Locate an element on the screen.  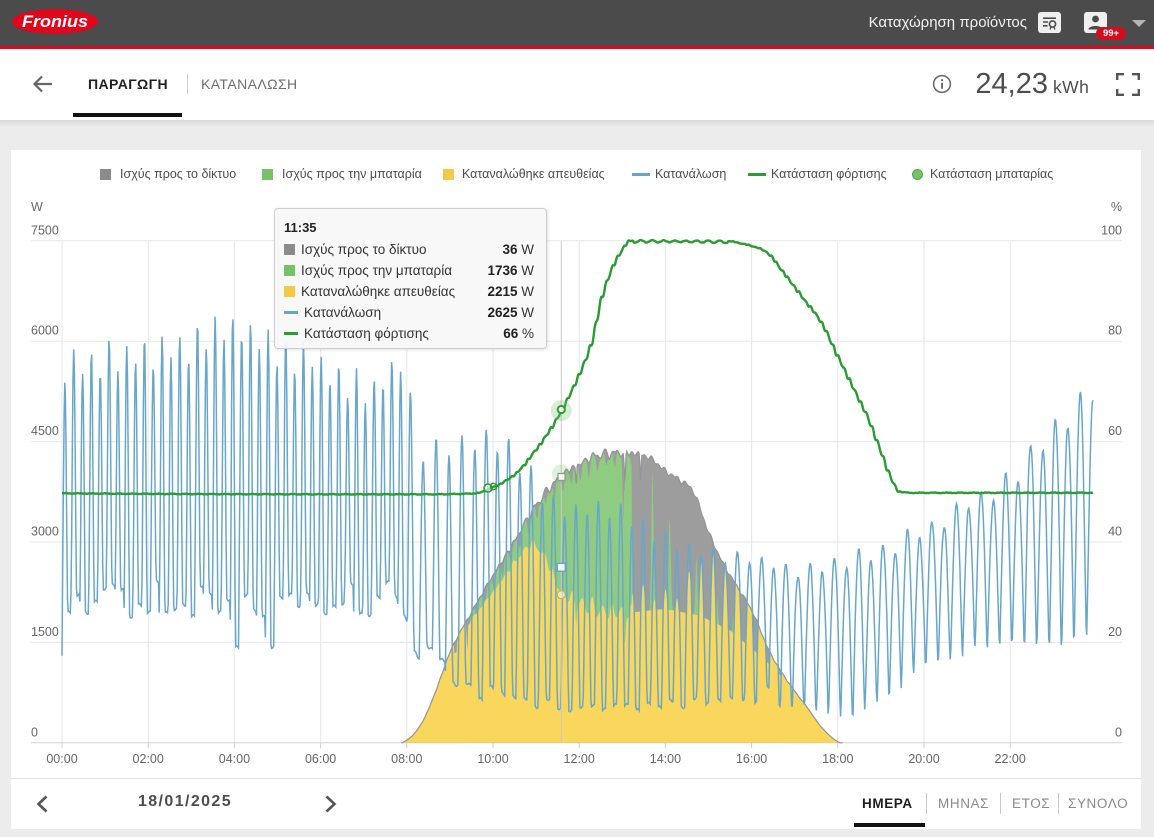
svg-text: 14:00 is located at coordinates (665, 759).